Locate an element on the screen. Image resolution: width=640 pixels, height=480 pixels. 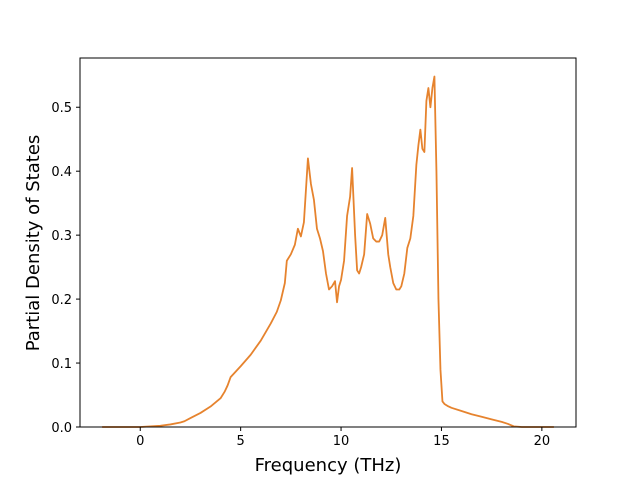
y-tick-label: 0.5 is located at coordinates (61, 108).